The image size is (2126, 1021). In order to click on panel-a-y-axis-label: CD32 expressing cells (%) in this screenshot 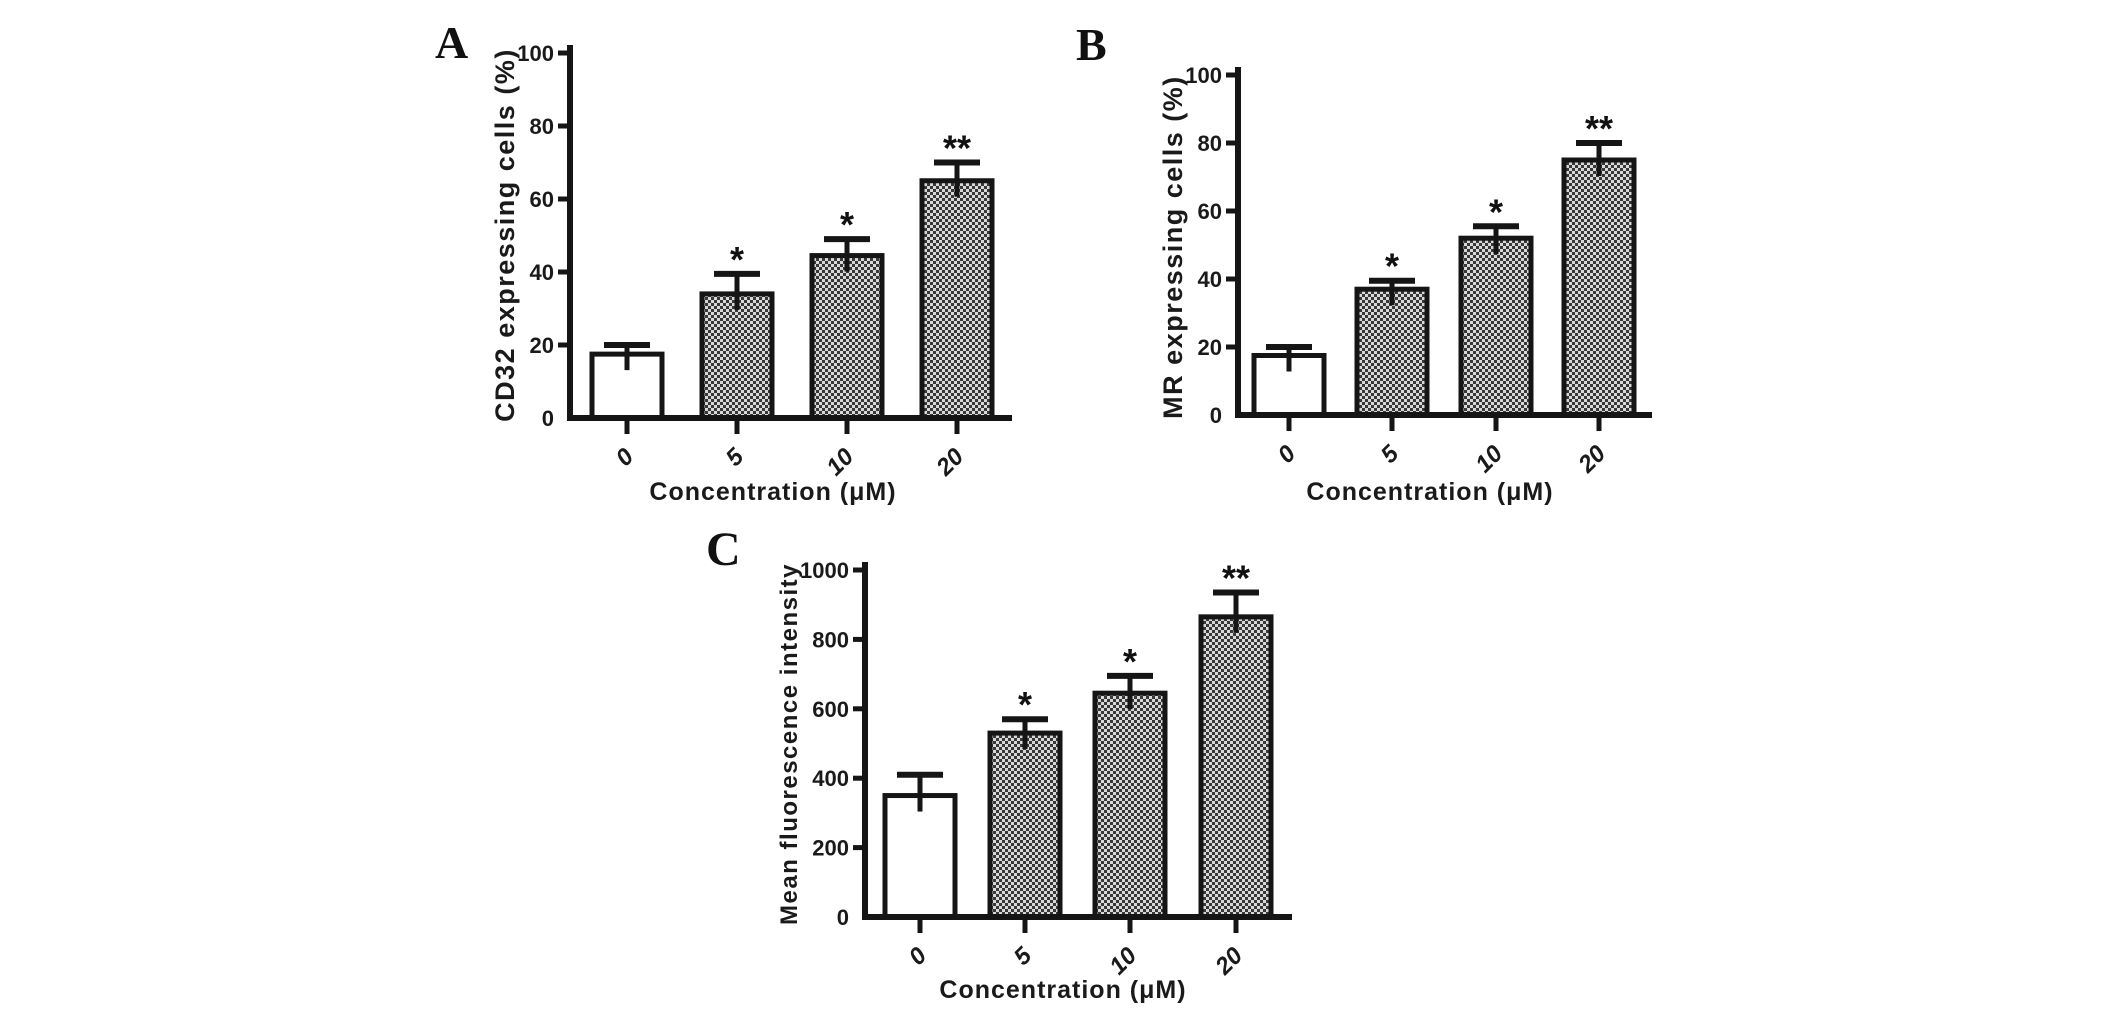, I will do `click(505, 235)`.